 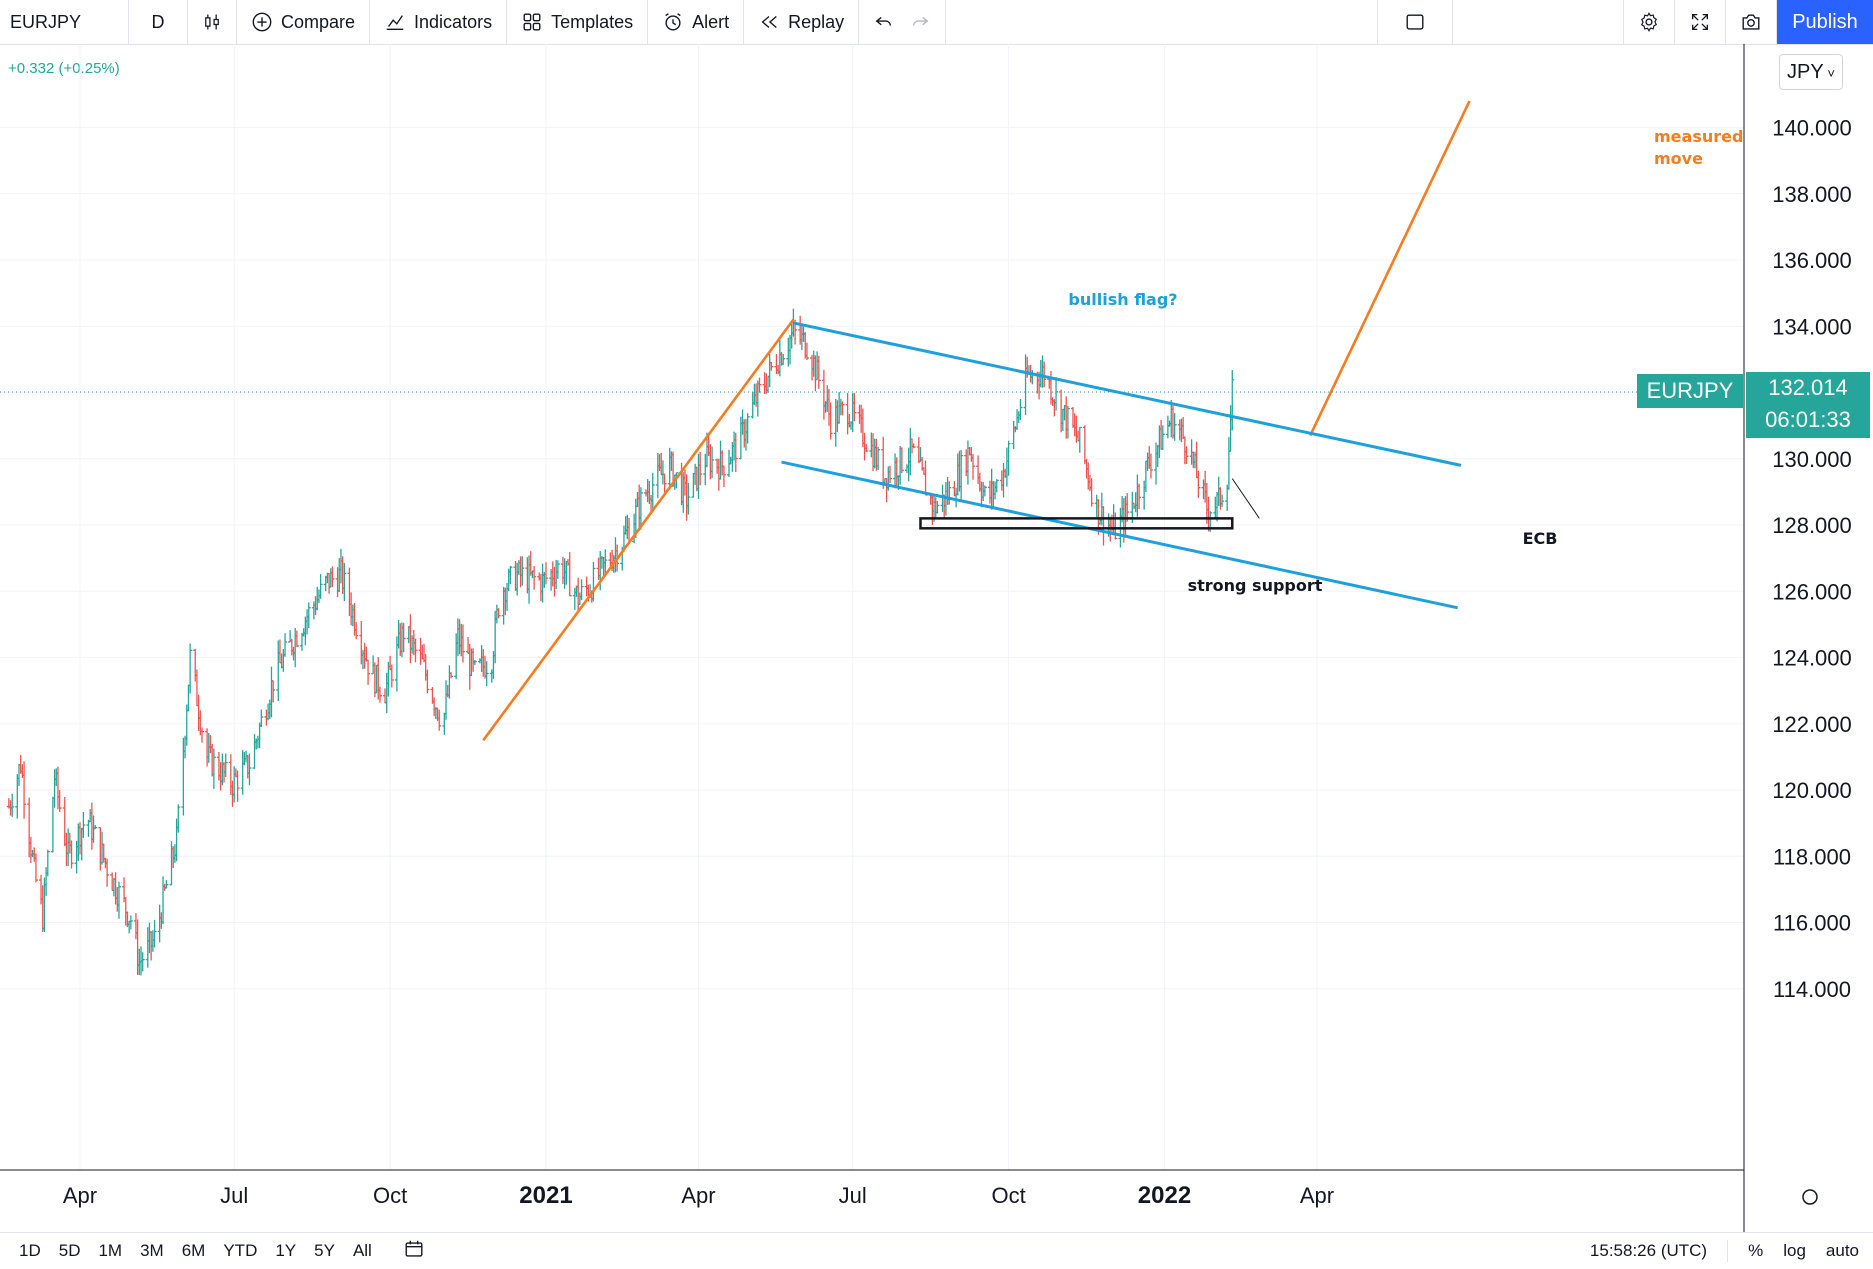 I want to click on annotation-label: ECB, so click(x=1540, y=538).